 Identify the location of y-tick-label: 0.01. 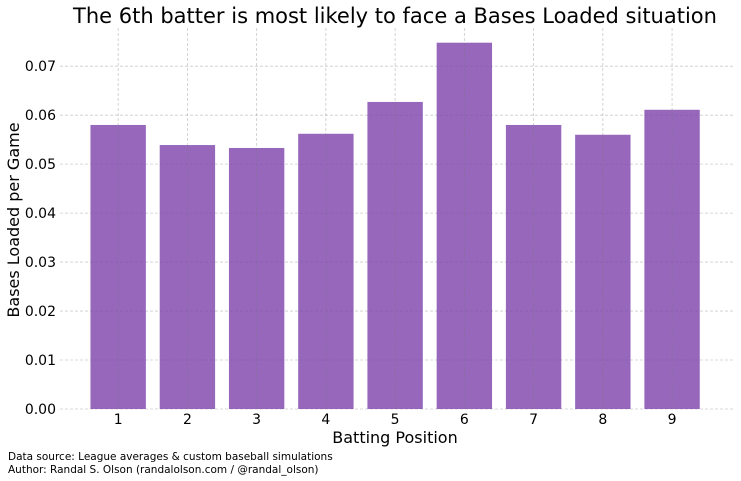
(40, 361).